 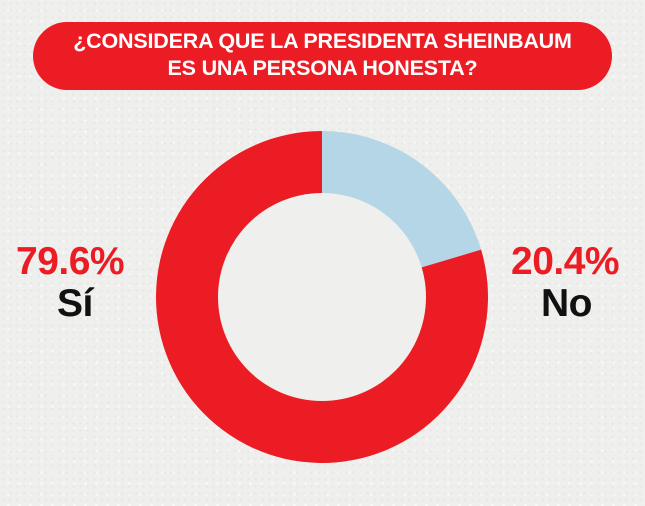 What do you see at coordinates (567, 303) in the screenshot?
I see `slice-label-no: No` at bounding box center [567, 303].